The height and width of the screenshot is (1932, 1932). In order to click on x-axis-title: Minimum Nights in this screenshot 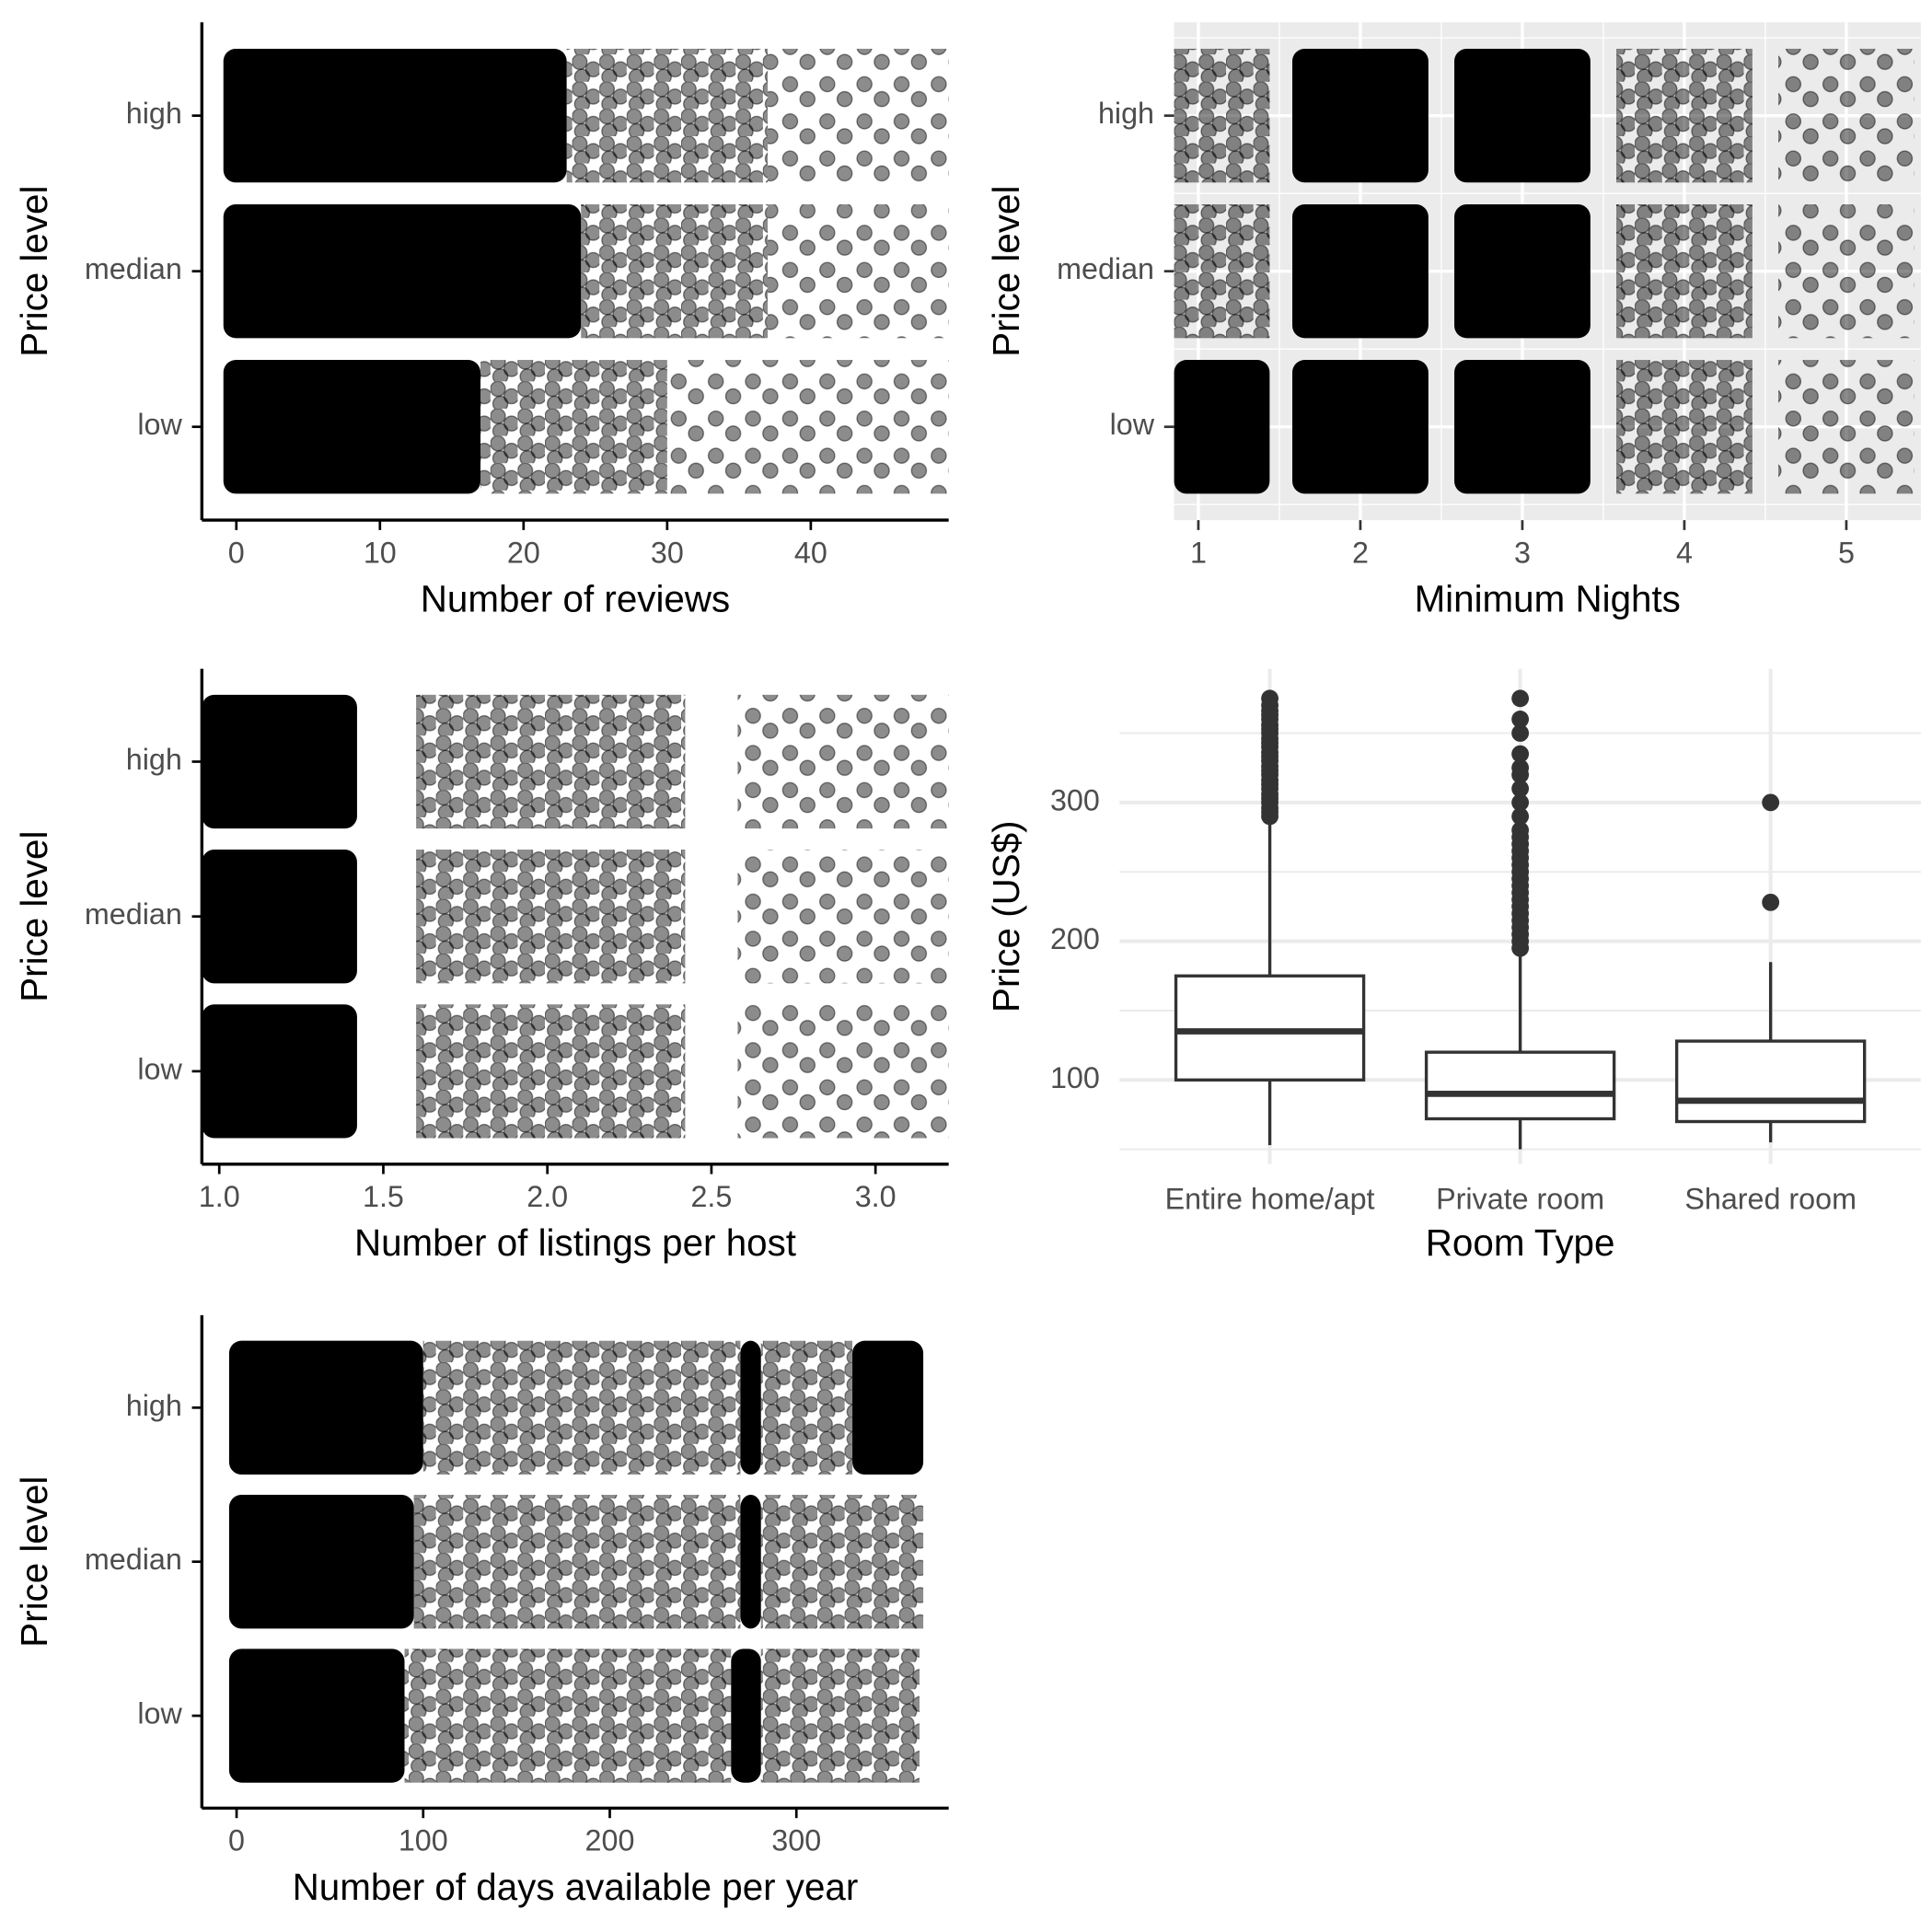, I will do `click(1548, 599)`.